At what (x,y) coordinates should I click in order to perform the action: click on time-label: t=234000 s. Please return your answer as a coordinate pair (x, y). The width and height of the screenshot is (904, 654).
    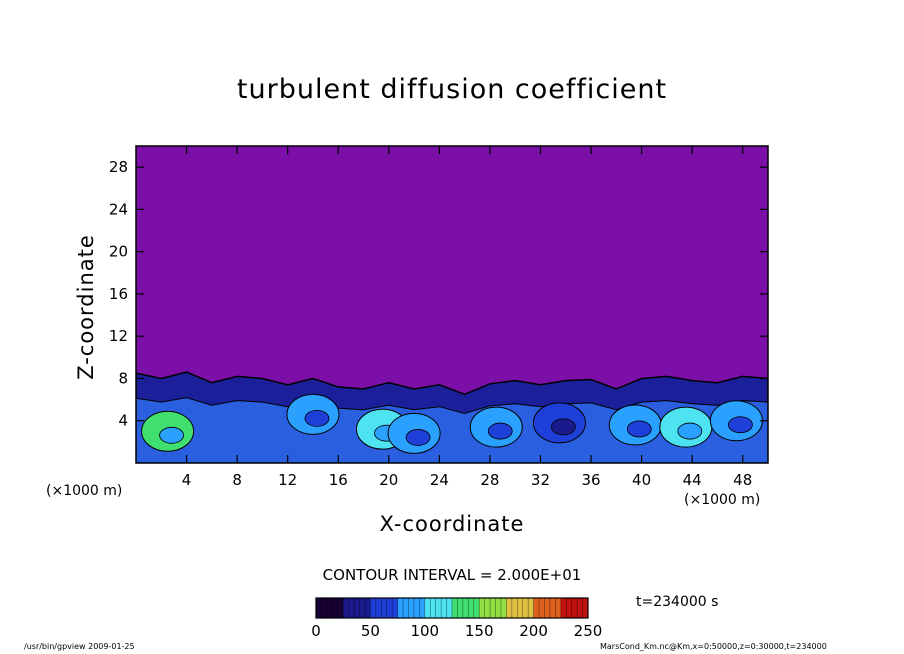
    Looking at the image, I should click on (677, 602).